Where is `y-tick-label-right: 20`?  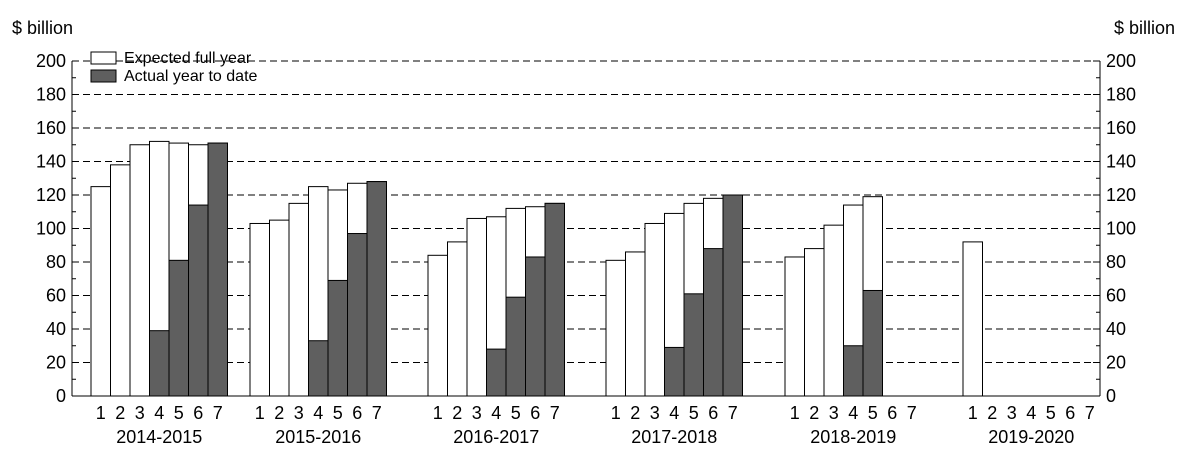 y-tick-label-right: 20 is located at coordinates (1116, 363).